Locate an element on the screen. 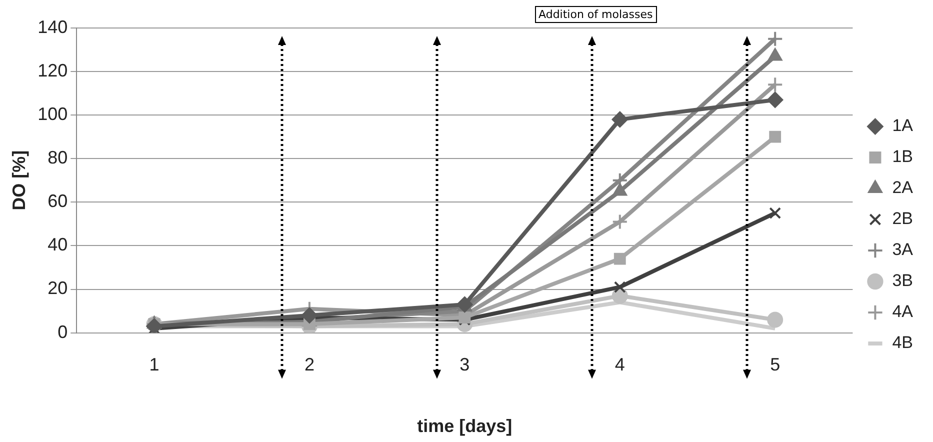 This screenshot has width=933, height=442. x-tick-label: 5 is located at coordinates (775, 364).